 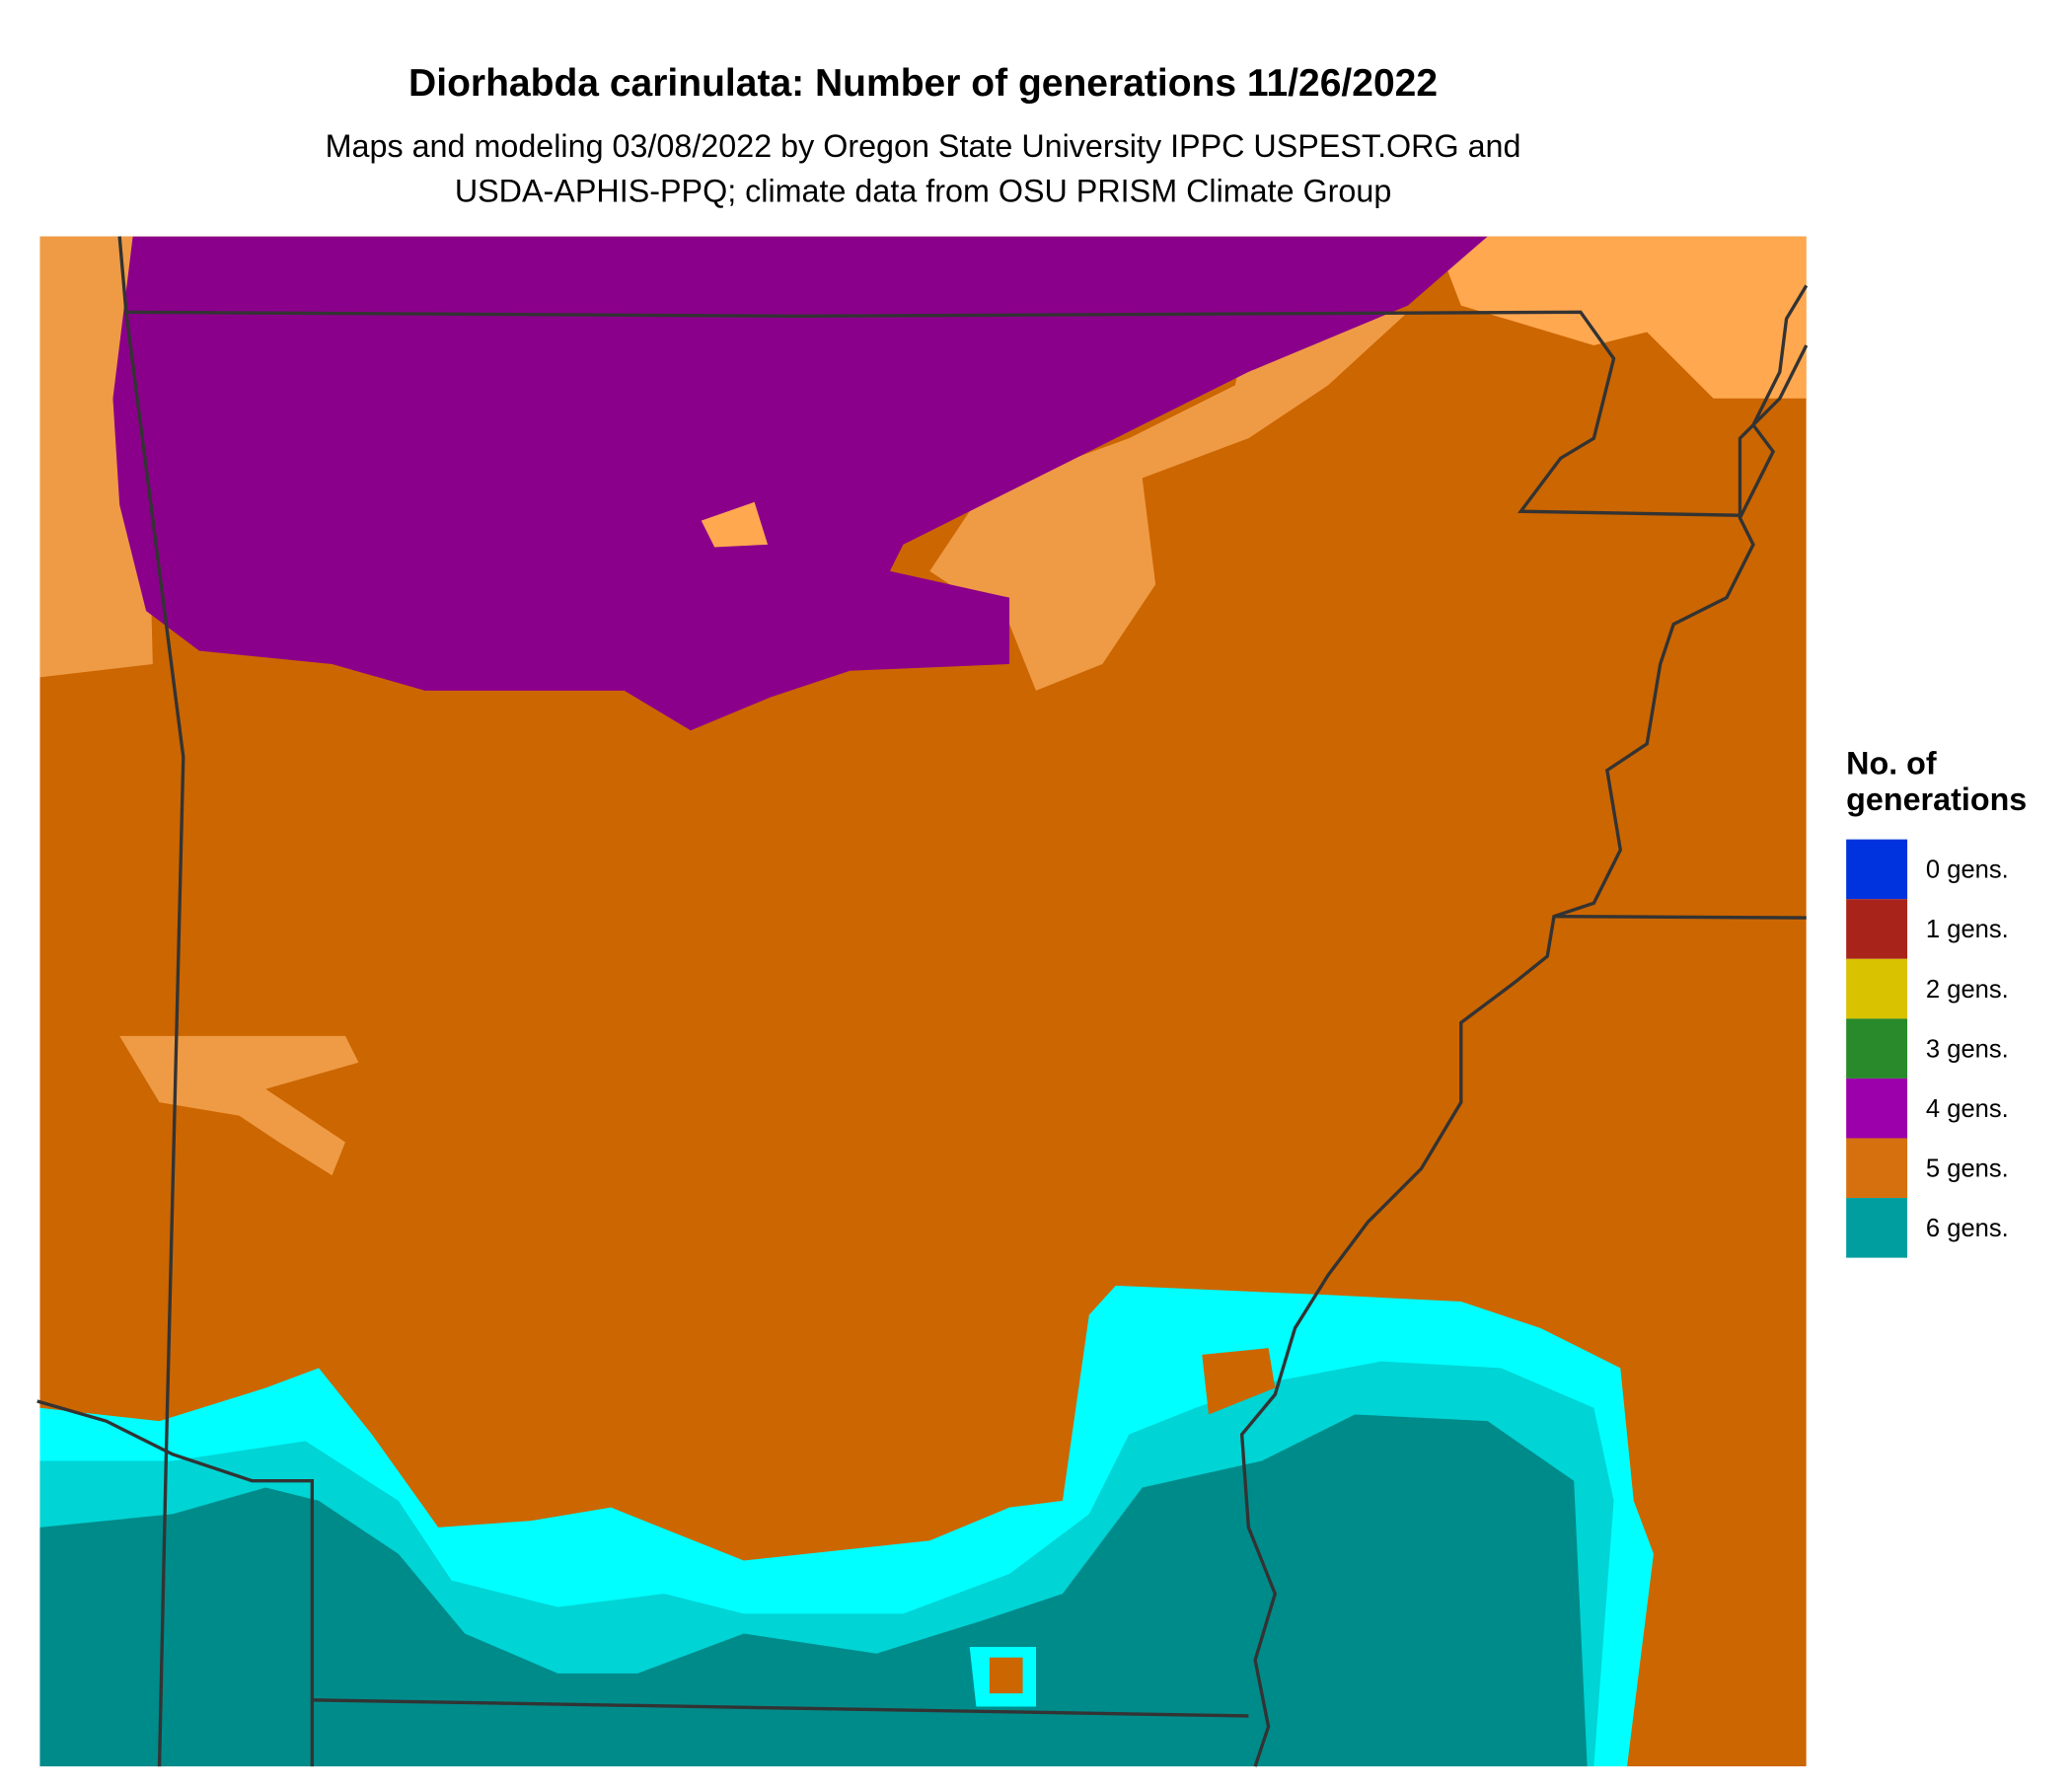 What do you see at coordinates (1968, 1049) in the screenshot?
I see `legend-label: 3 gens.` at bounding box center [1968, 1049].